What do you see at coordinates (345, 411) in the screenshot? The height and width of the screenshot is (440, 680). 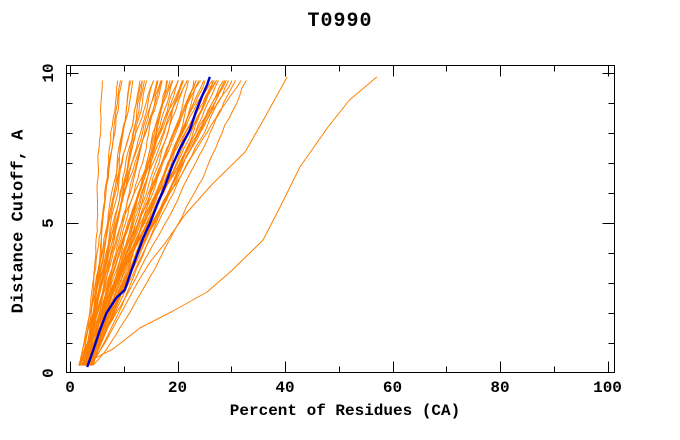 I see `x-axis-label: Percent of Residues (CA)` at bounding box center [345, 411].